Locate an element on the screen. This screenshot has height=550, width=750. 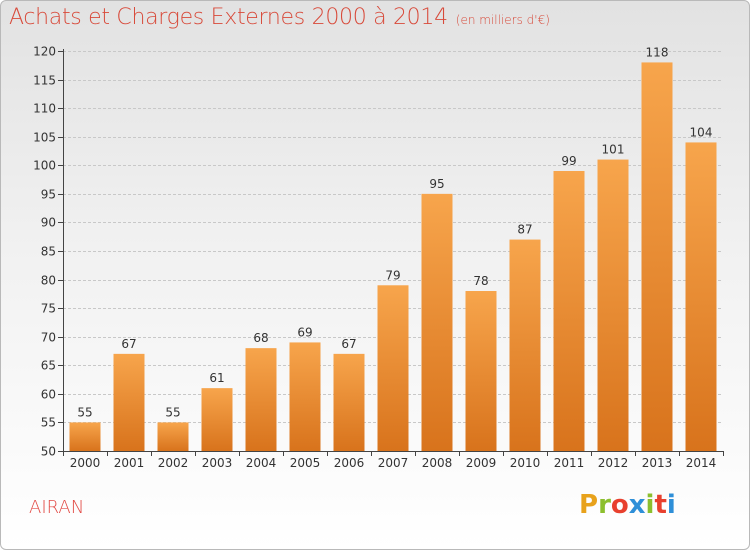
x-tick-label: 2014 is located at coordinates (701, 463).